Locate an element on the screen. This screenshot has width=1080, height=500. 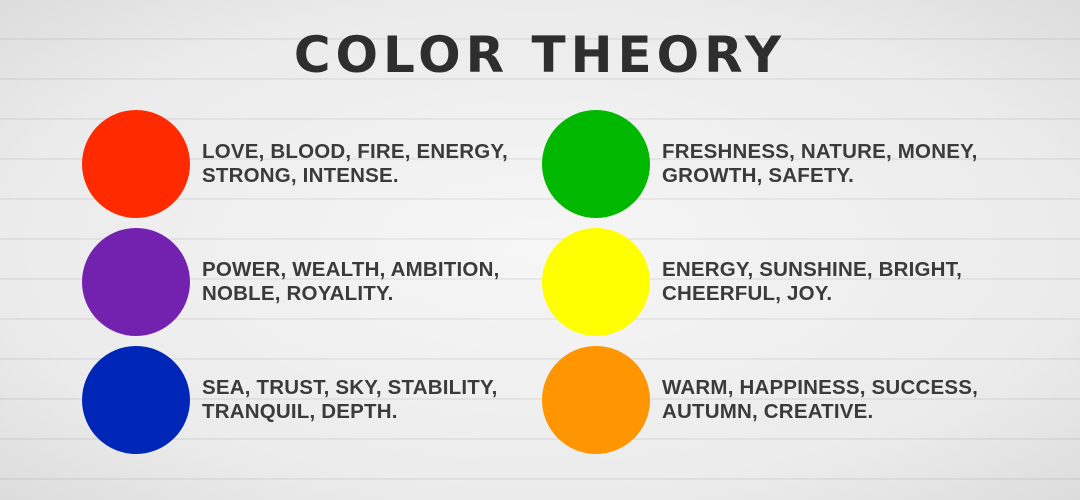
color-item-purple: POWER, WEALTH, AMBITION, NOBLE, ROYALITY. is located at coordinates (317, 282).